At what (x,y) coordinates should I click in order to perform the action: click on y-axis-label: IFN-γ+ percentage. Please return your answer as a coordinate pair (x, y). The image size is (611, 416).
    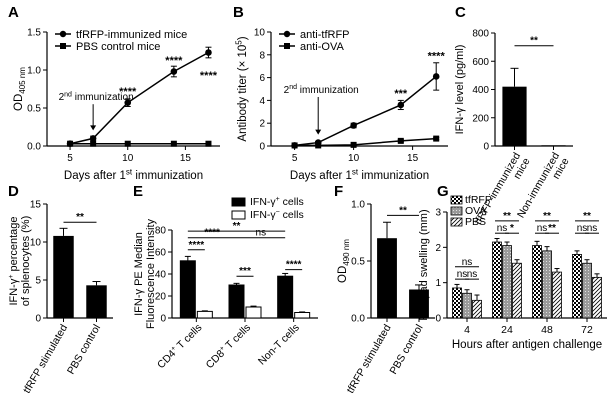
    Looking at the image, I should click on (14, 260).